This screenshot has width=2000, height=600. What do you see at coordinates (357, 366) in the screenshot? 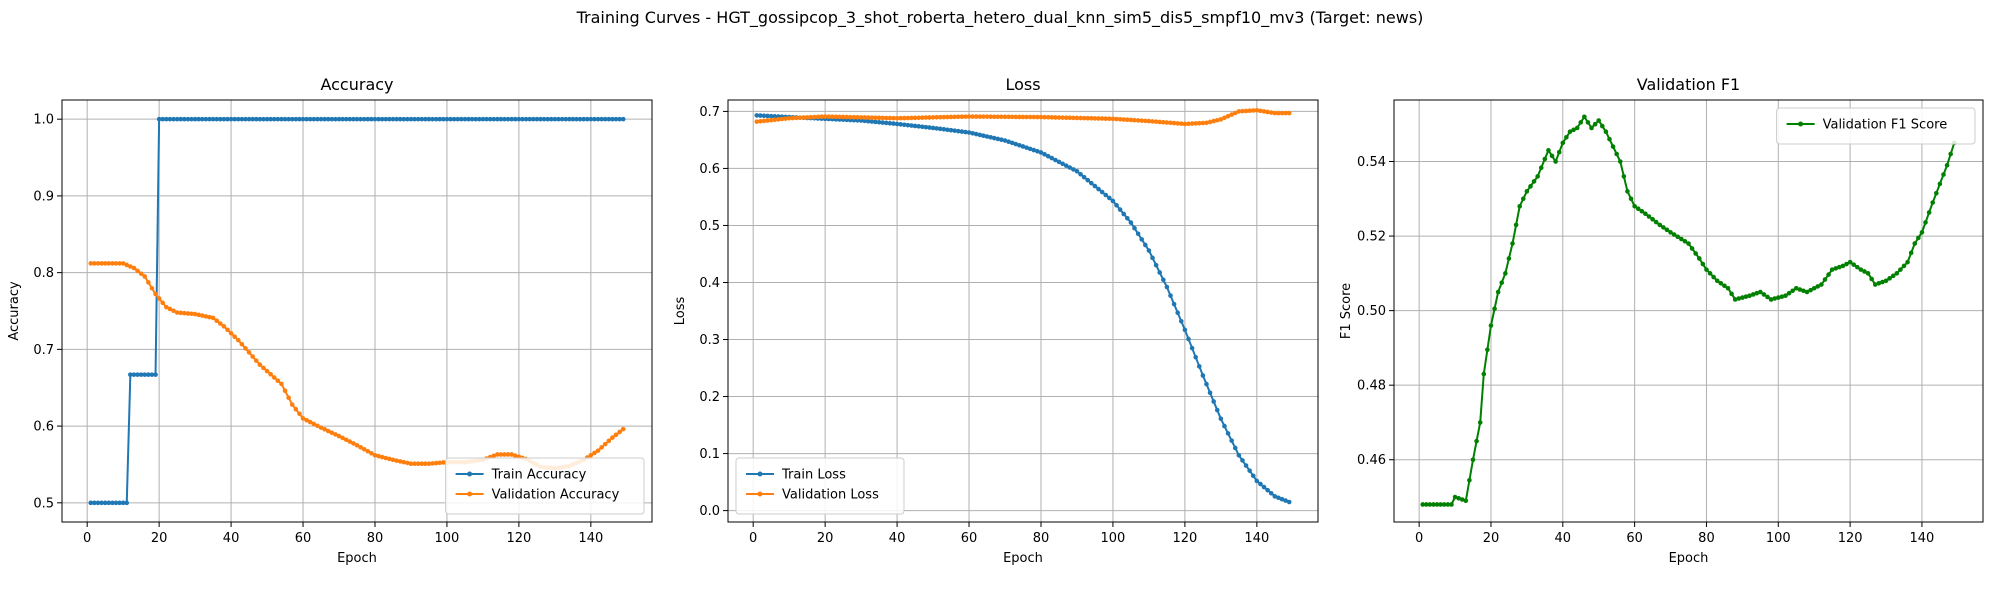
I see `series-validation-accuracy` at bounding box center [357, 366].